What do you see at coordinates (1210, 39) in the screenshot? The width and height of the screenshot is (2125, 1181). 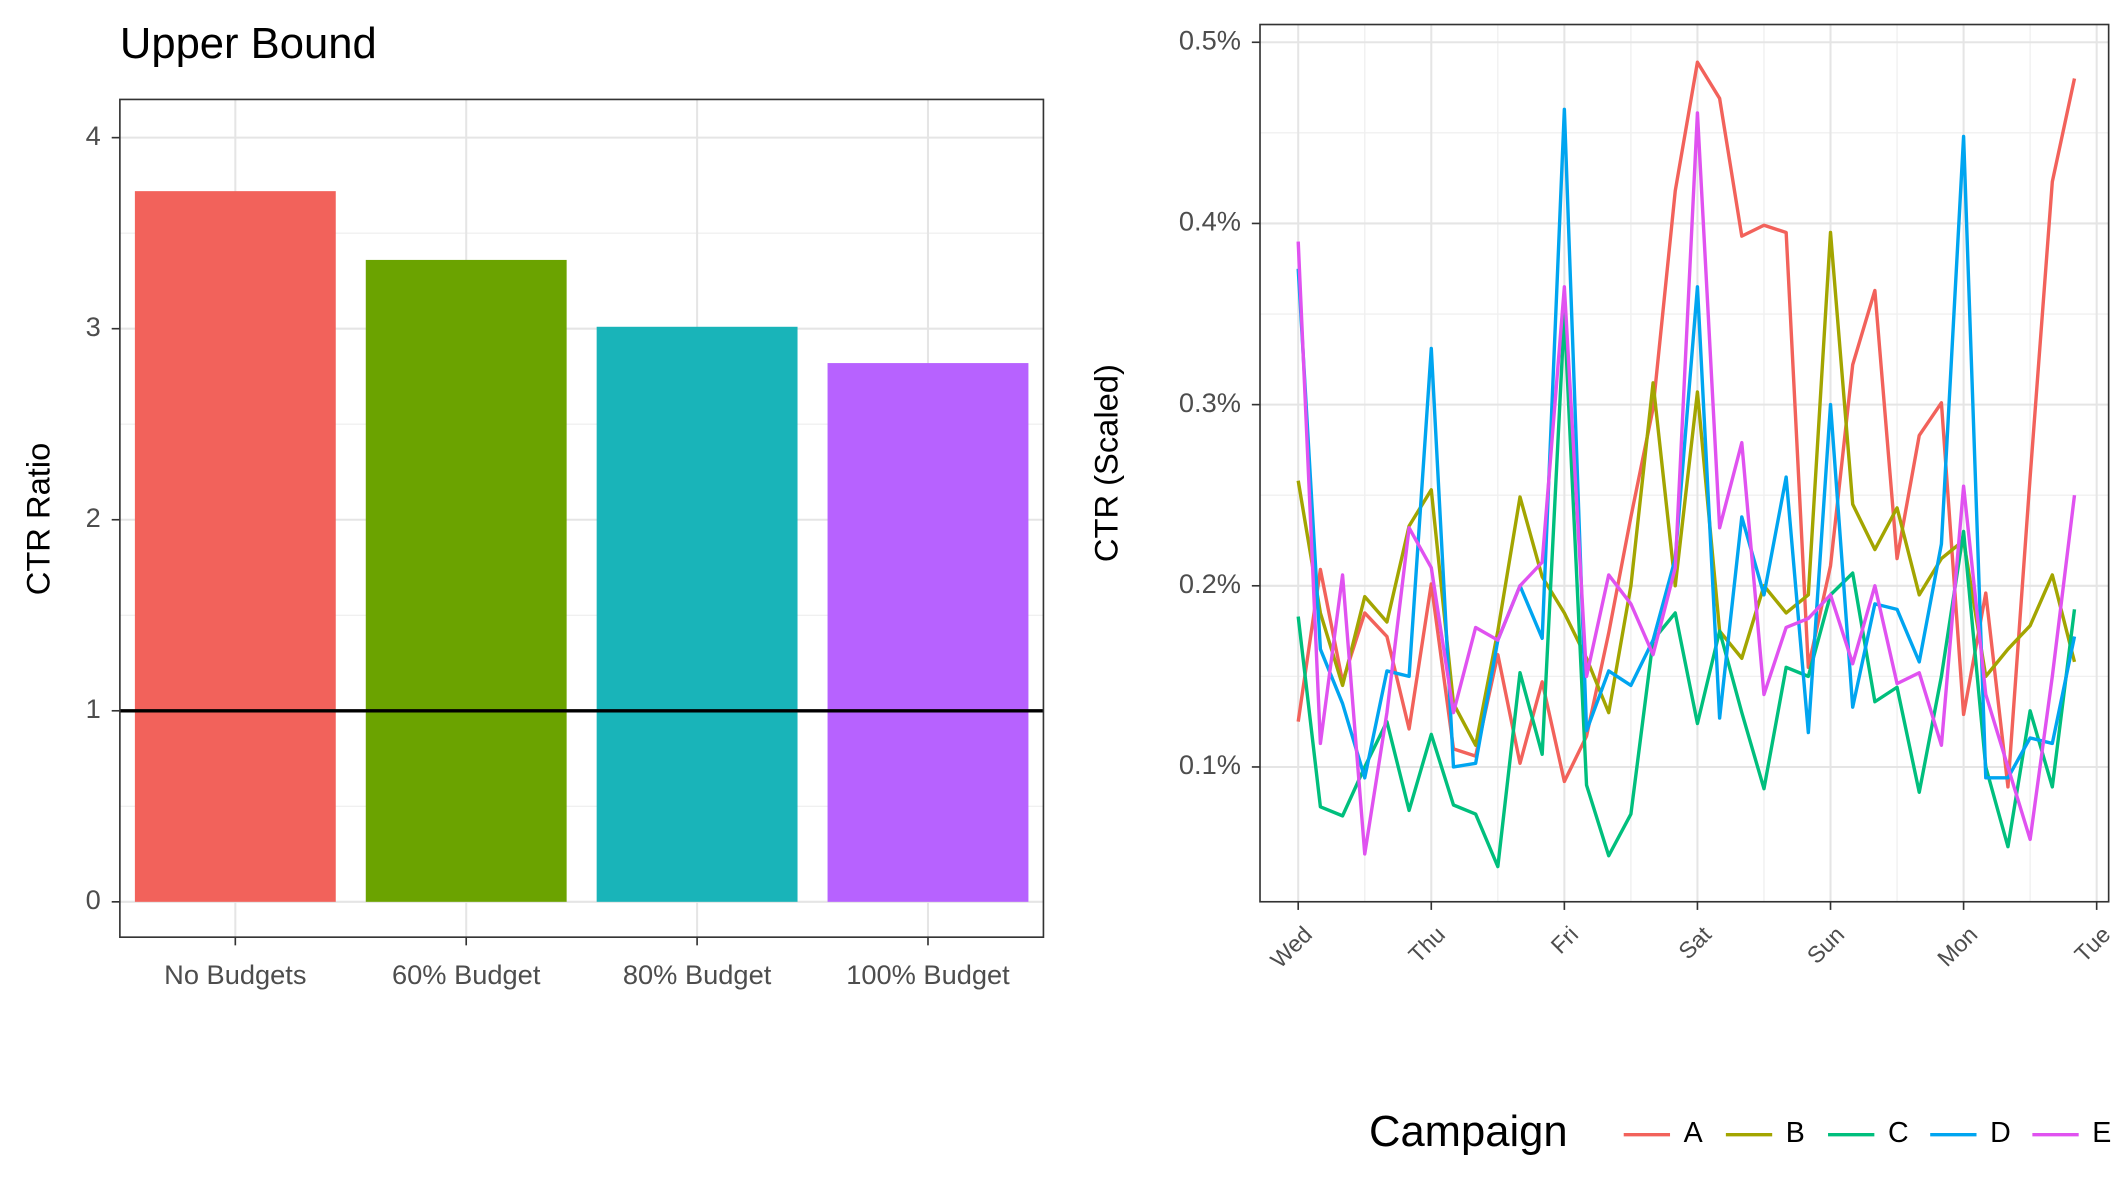 I see `y-tick-label: 0.5%` at bounding box center [1210, 39].